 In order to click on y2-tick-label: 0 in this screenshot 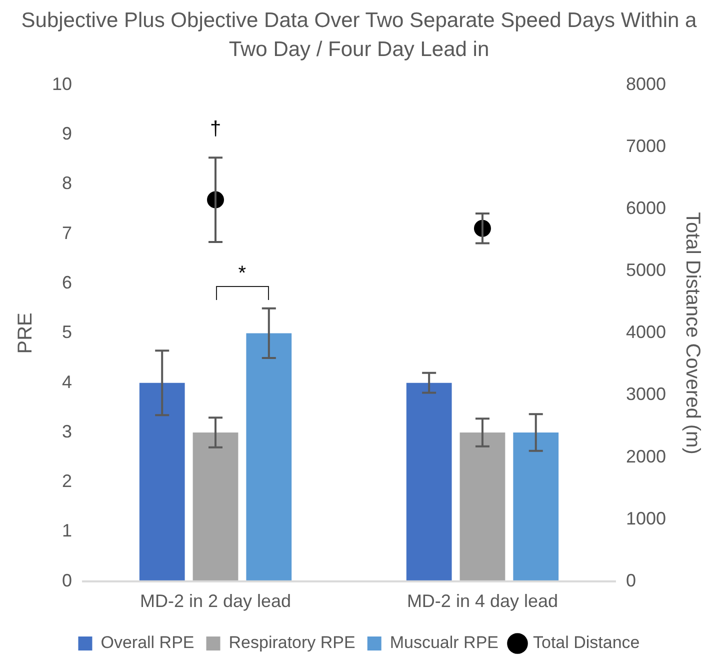, I will do `click(631, 580)`.